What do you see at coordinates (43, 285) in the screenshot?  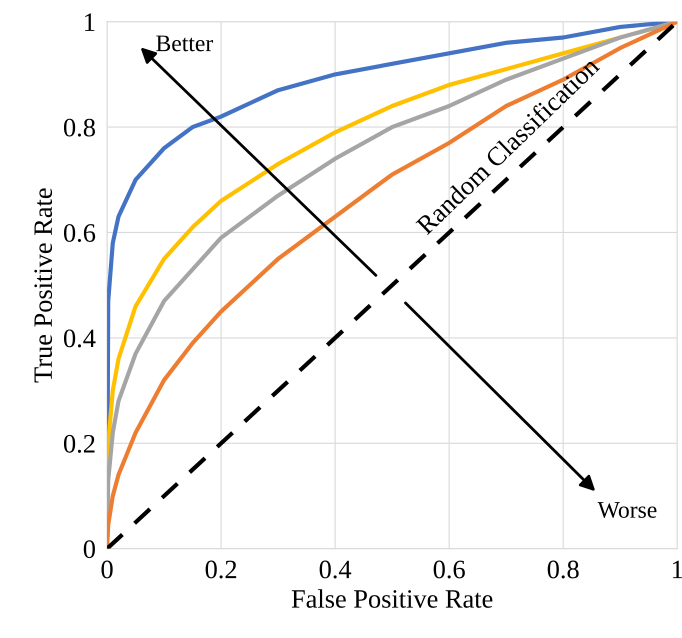 I see `y-axis-title: True Positive Rate` at bounding box center [43, 285].